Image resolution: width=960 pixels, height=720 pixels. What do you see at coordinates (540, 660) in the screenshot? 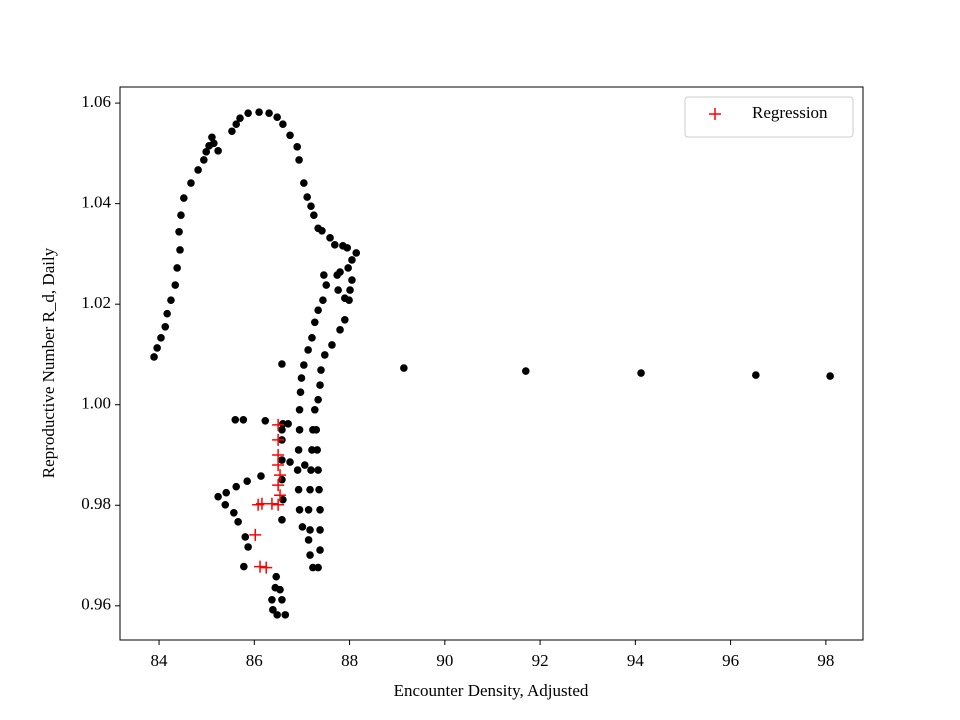
I see `x-tick-label: 92` at bounding box center [540, 660].